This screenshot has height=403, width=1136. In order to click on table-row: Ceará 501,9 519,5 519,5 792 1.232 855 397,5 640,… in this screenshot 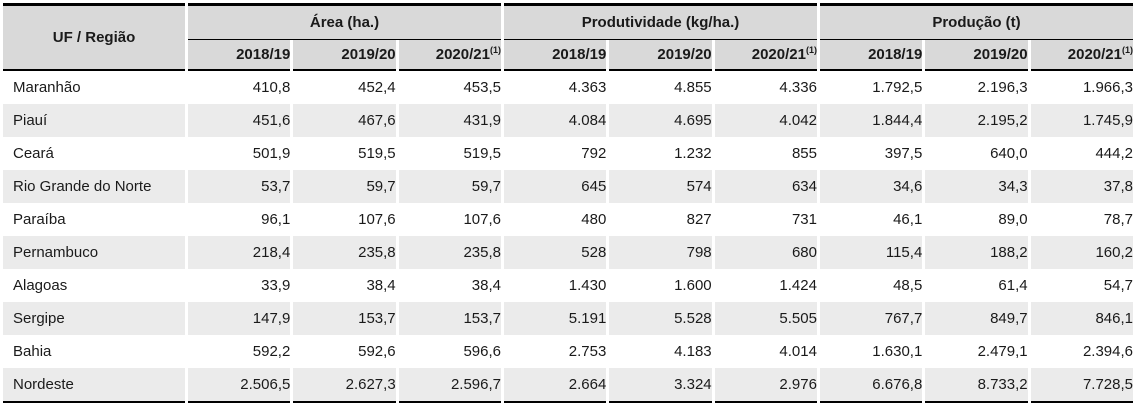, I will do `click(568, 153)`.